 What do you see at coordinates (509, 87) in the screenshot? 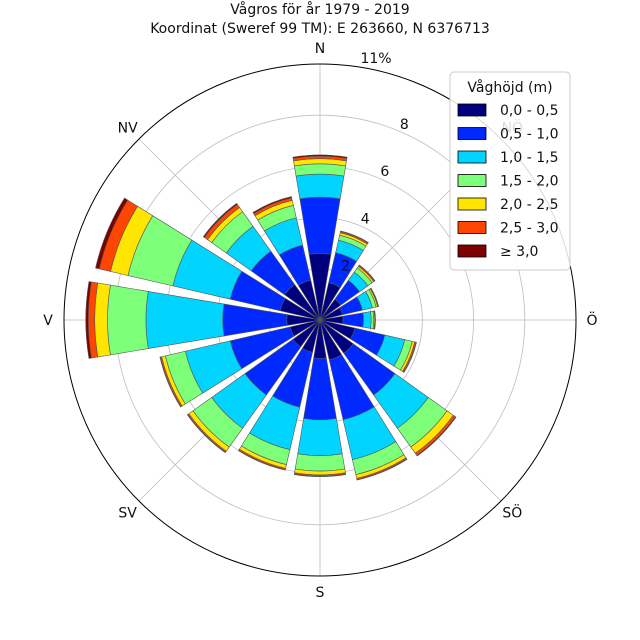
I see `legend-title: Våghöjd (m)` at bounding box center [509, 87].